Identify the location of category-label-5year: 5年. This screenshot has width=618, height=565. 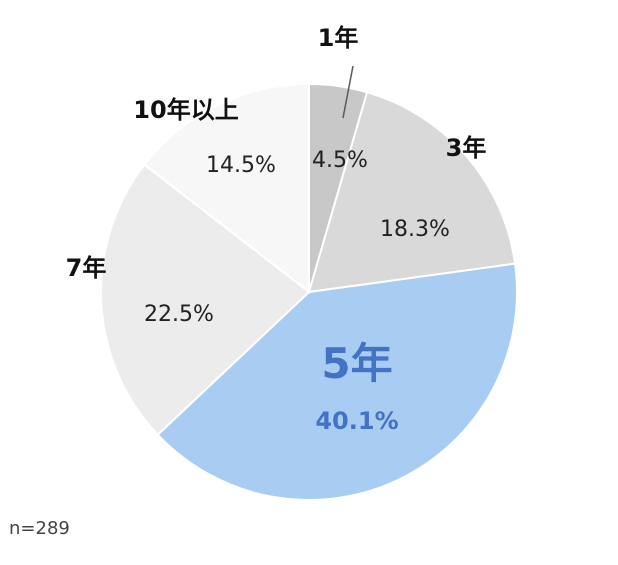
(356, 363).